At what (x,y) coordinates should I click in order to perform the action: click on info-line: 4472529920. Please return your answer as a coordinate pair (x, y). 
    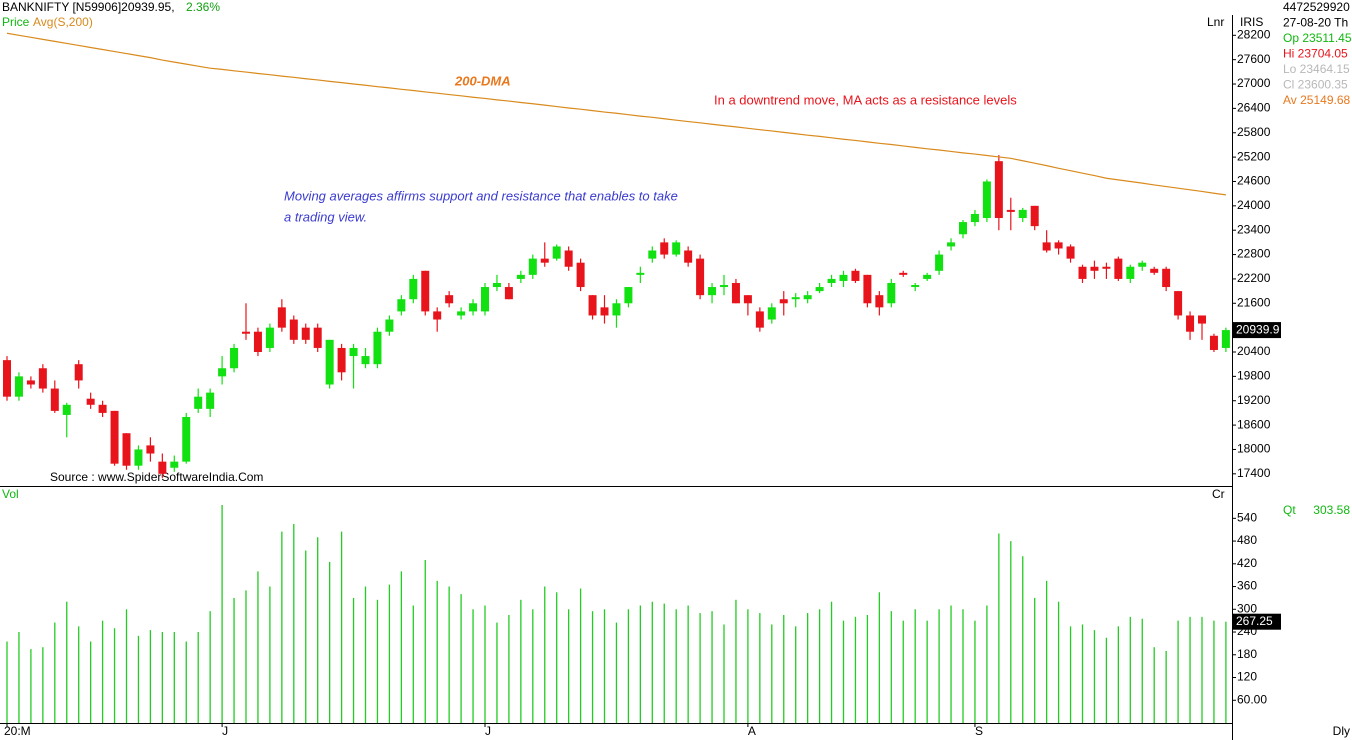
    Looking at the image, I should click on (1316, 7).